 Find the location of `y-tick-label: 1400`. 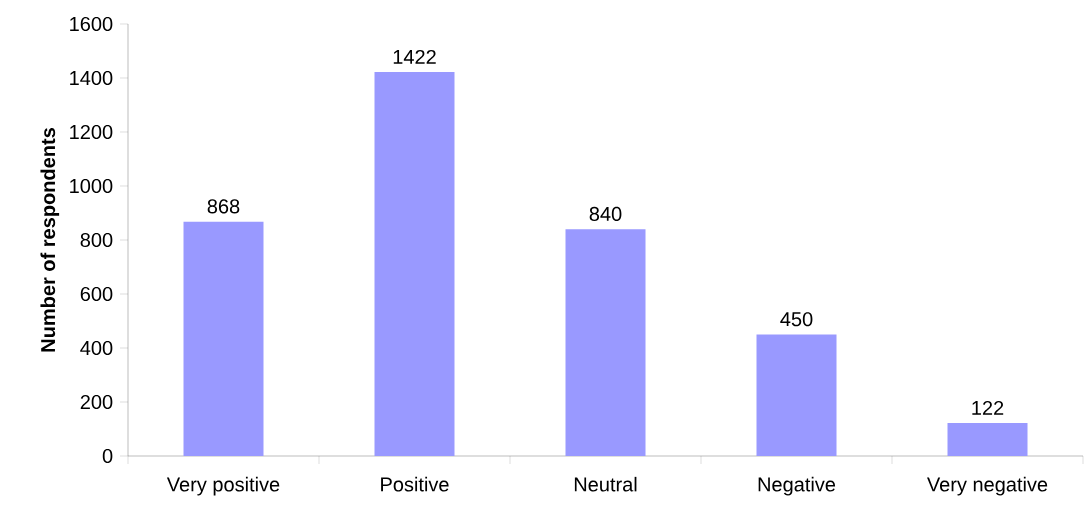

y-tick-label: 1400 is located at coordinates (91, 78).